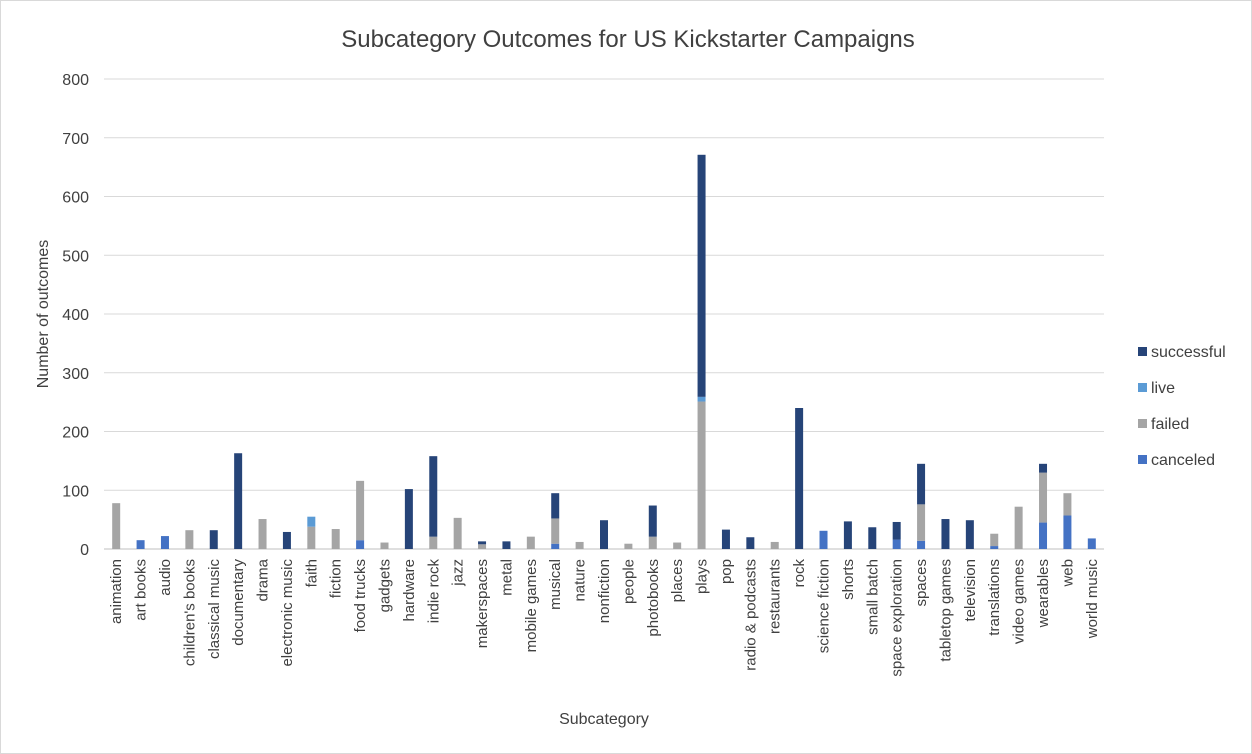  Describe the element at coordinates (604, 591) in the screenshot. I see `x-tick-label: nonfiction` at that location.